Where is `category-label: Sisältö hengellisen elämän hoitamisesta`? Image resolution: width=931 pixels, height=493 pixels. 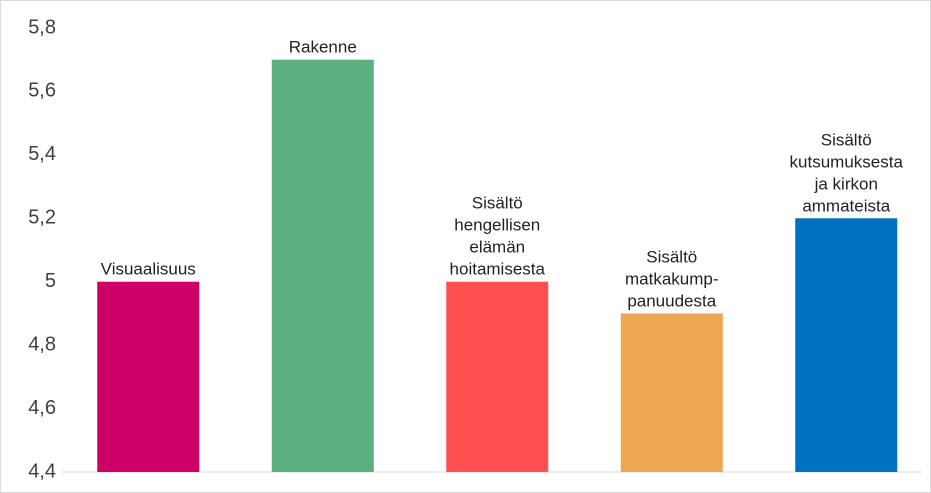
category-label: Sisältö hengellisen elämän hoitamisesta is located at coordinates (498, 236).